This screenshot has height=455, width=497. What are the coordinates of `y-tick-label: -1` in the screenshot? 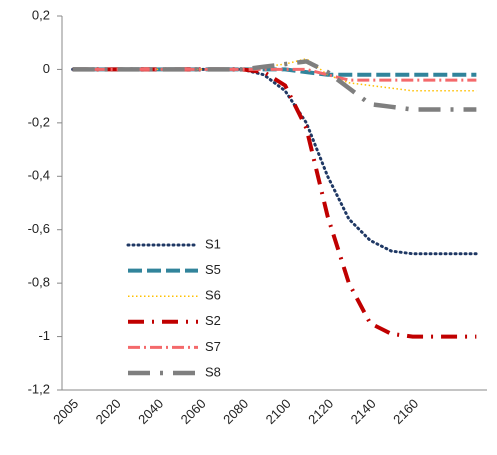 It's located at (44, 335).